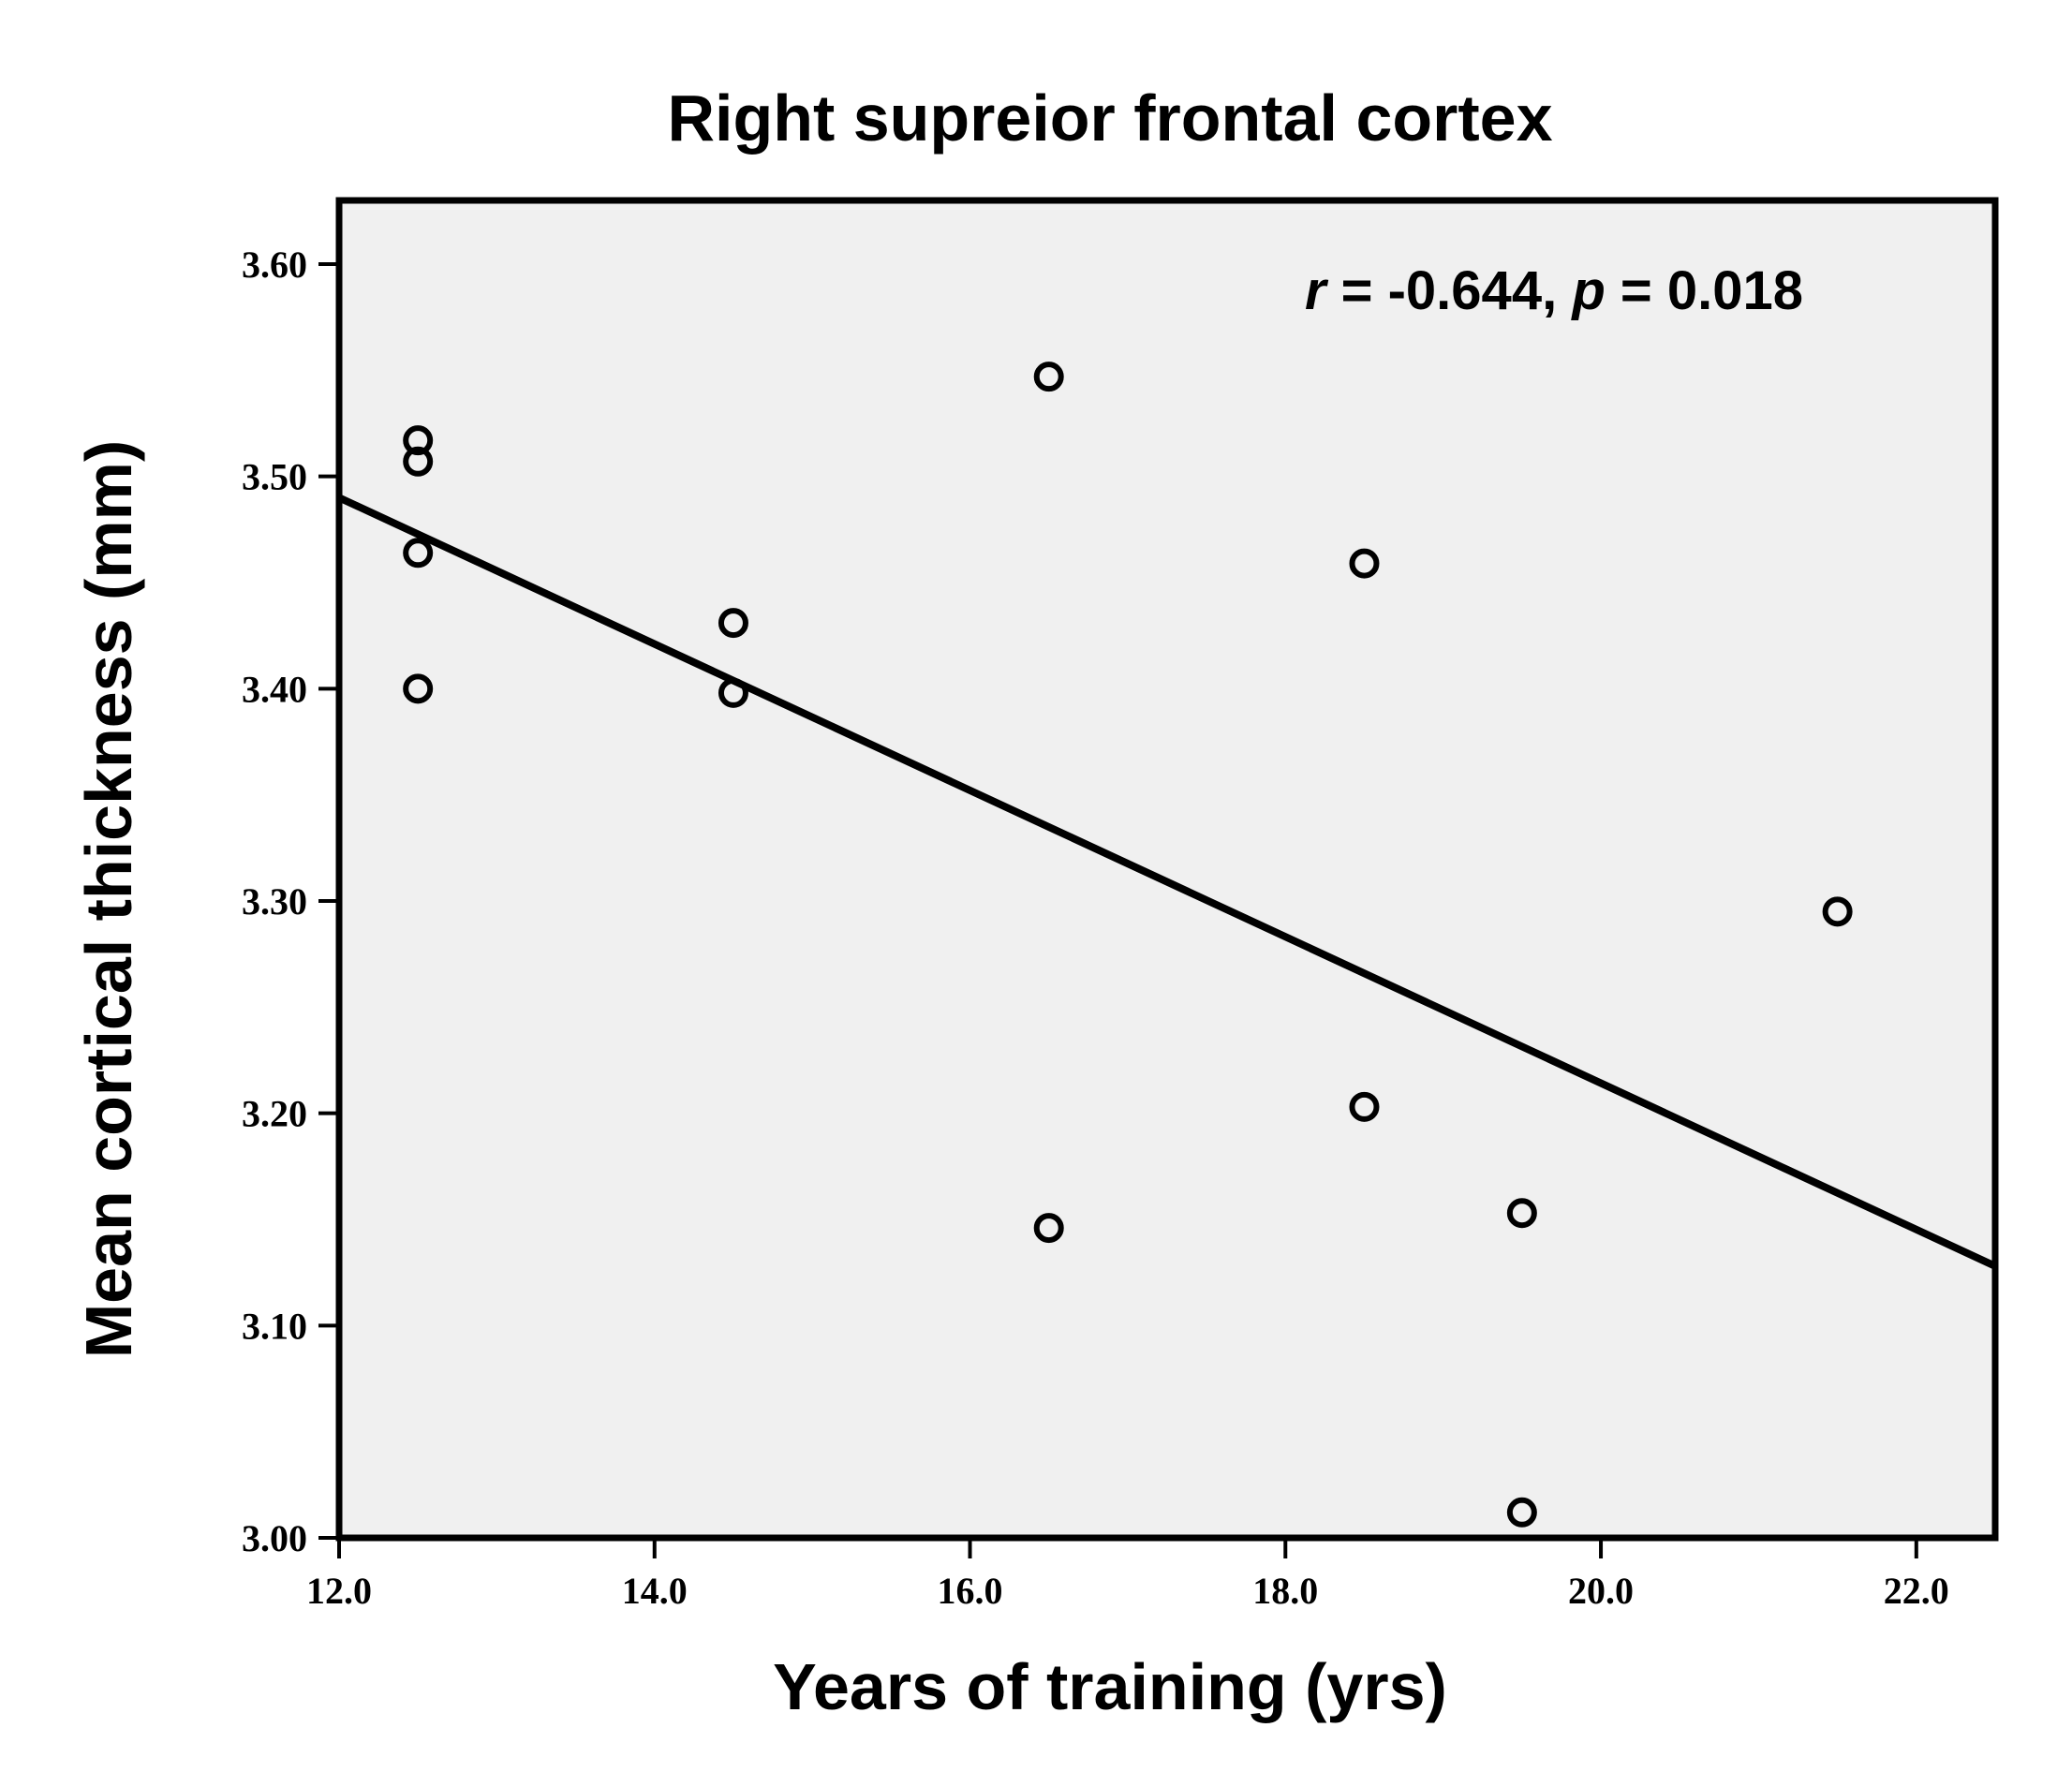  What do you see at coordinates (1587, 291) in the screenshot?
I see `p-symbol: p` at bounding box center [1587, 291].